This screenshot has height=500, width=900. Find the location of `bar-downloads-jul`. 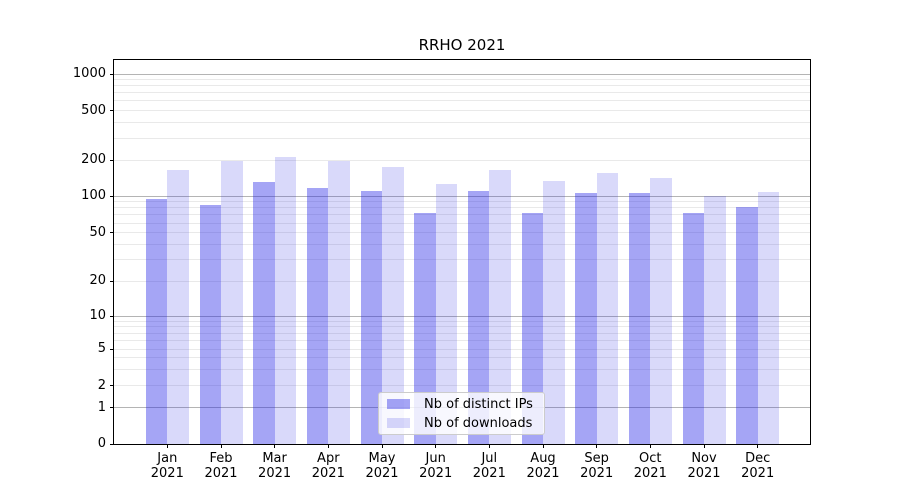

bar-downloads-jul is located at coordinates (500, 307).